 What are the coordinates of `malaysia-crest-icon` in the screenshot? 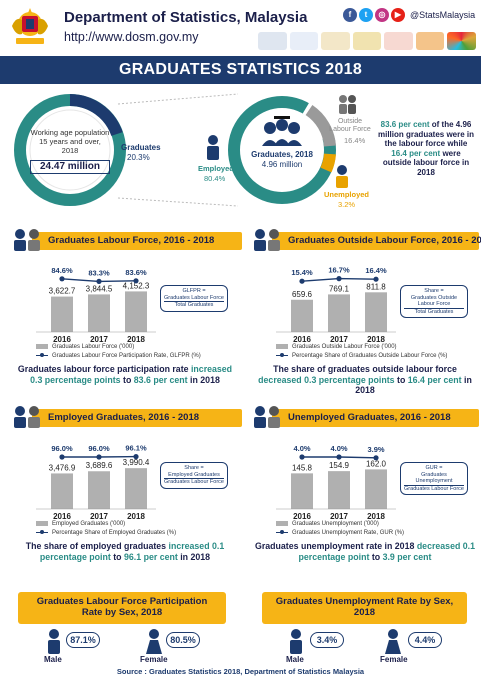 It's located at (30, 26).